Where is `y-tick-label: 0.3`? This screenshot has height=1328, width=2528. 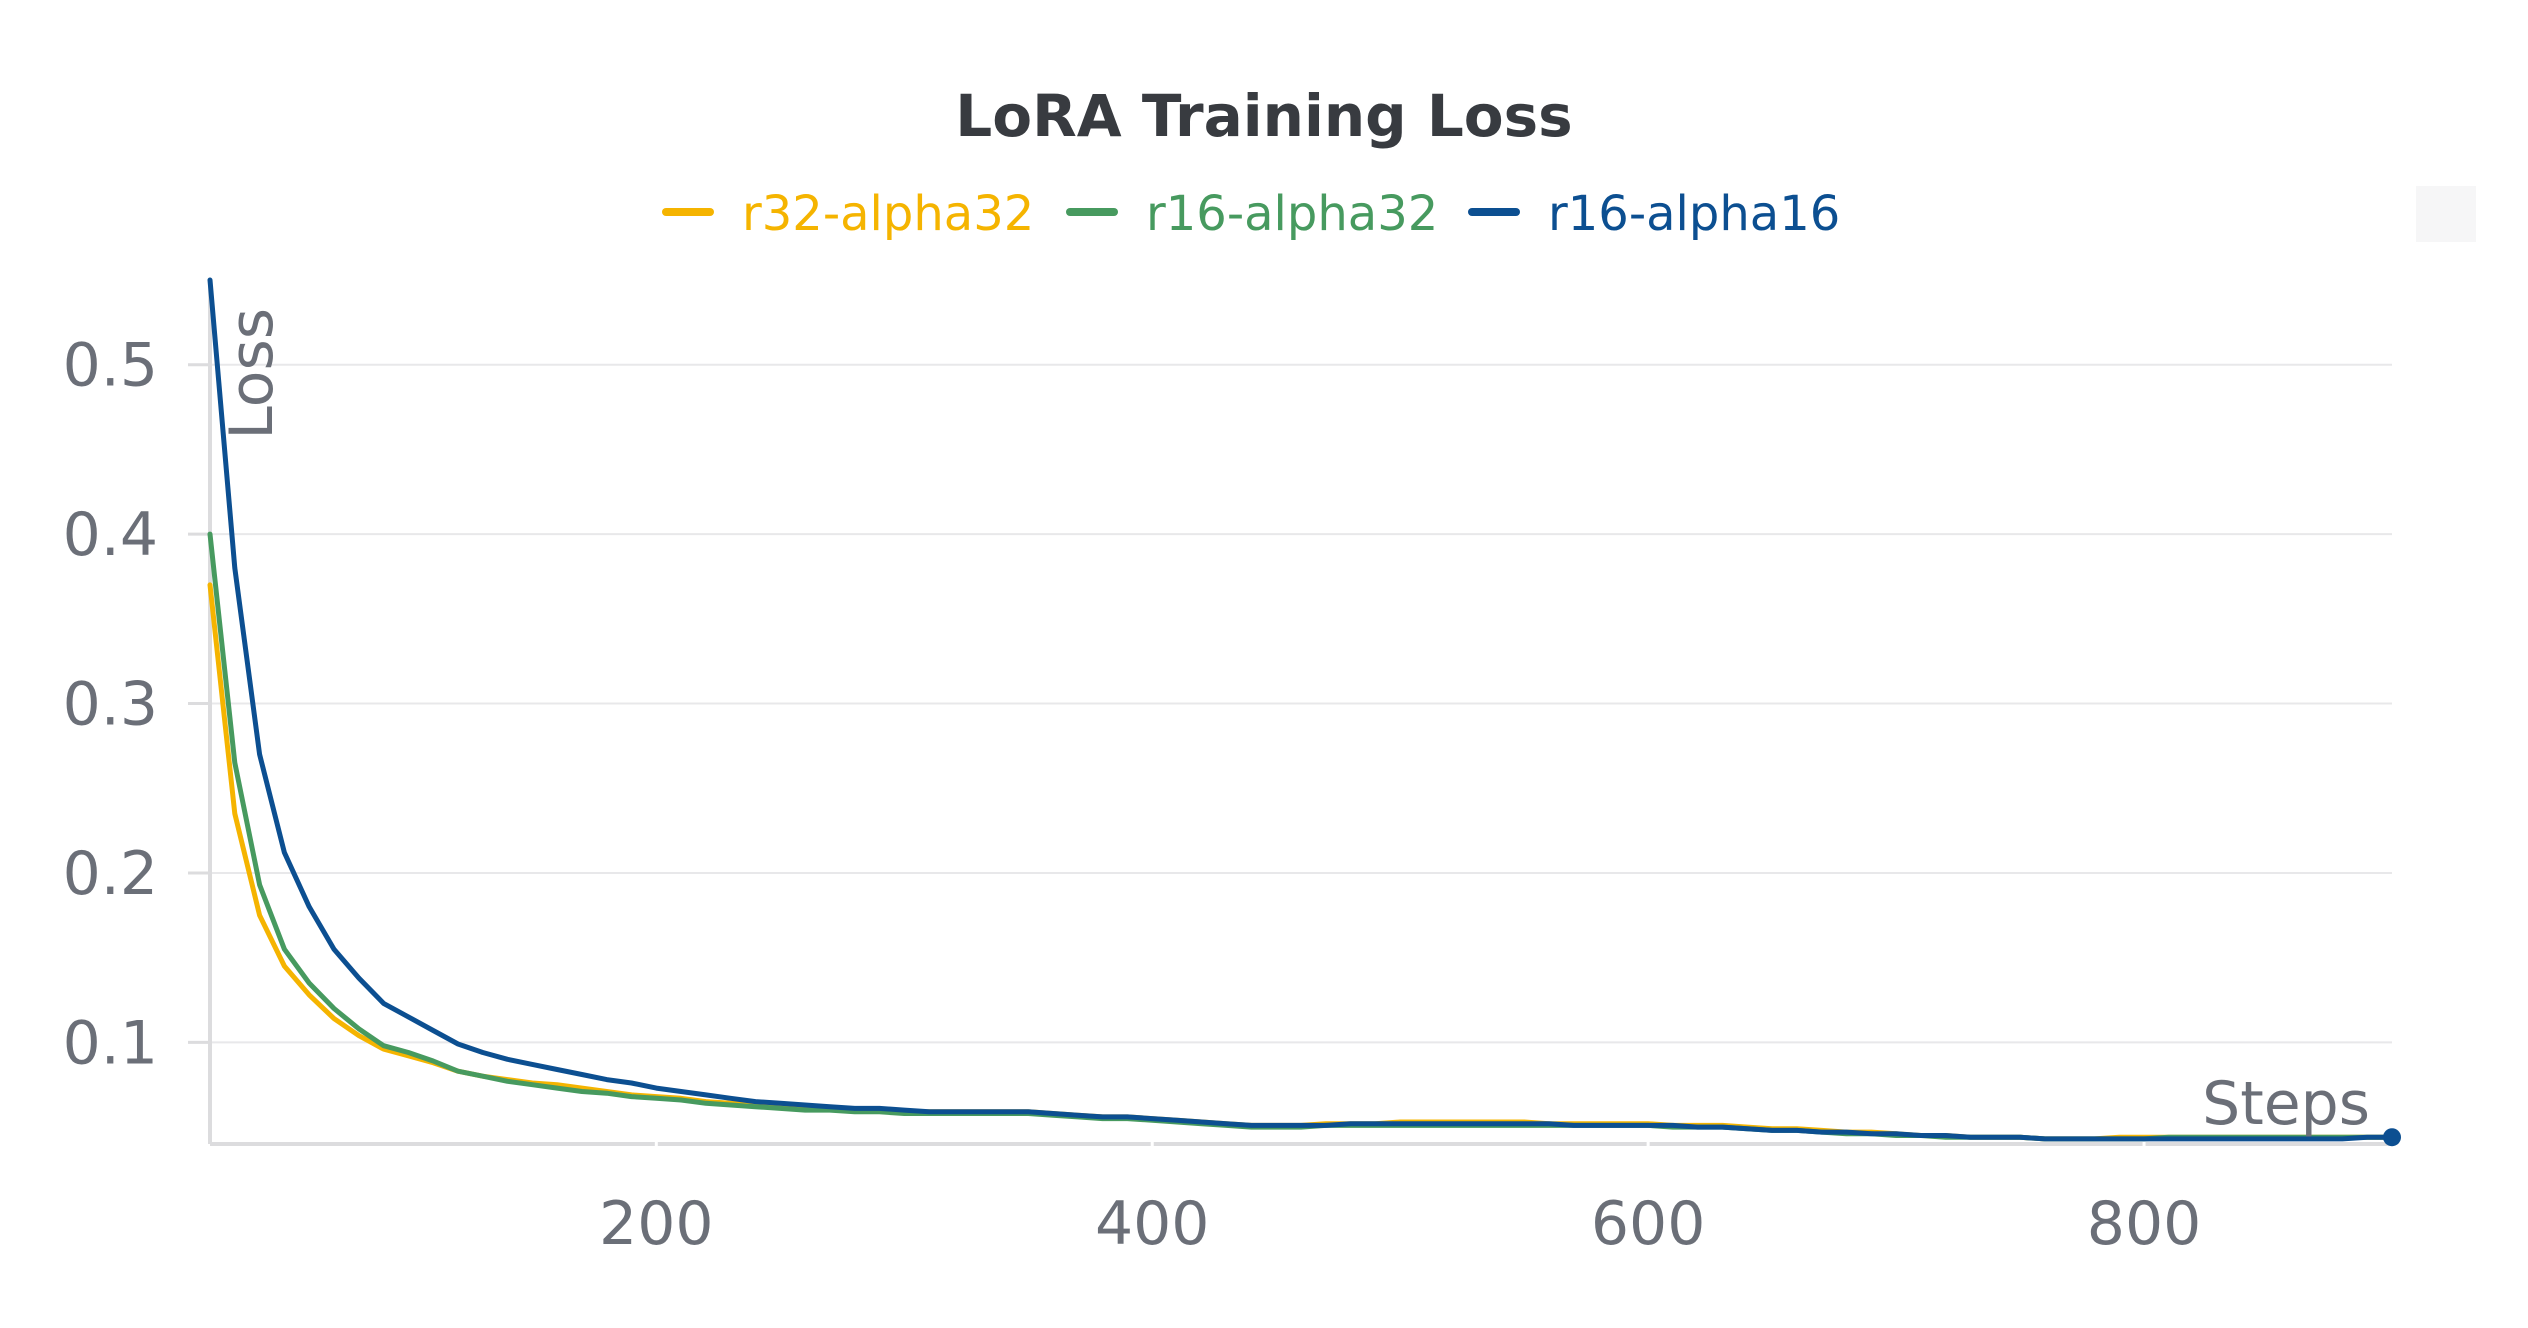 y-tick-label: 0.3 is located at coordinates (110, 705).